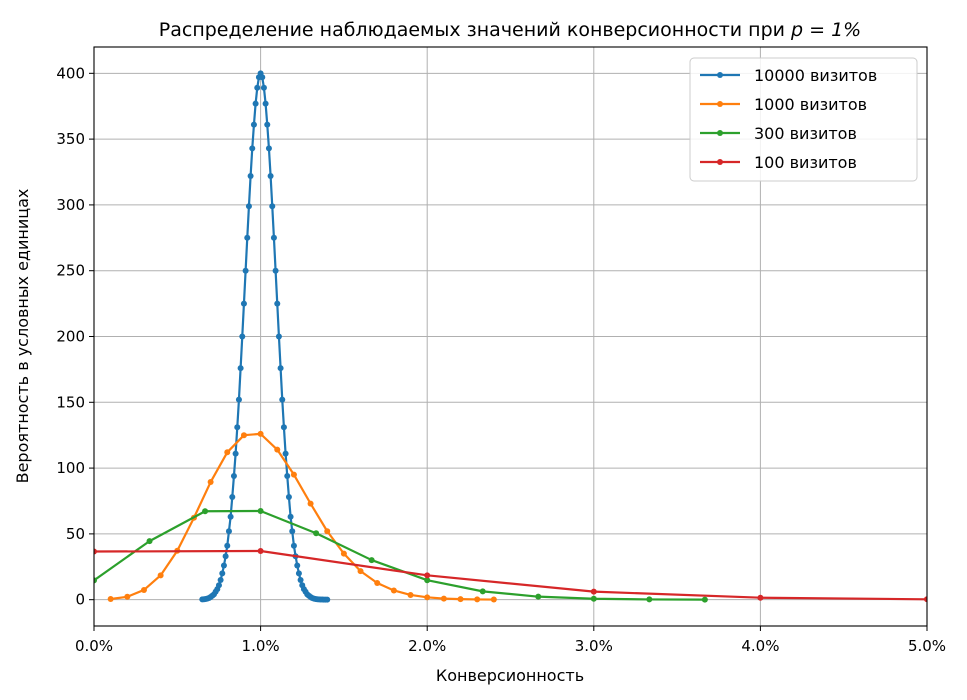 The height and width of the screenshot is (700, 967). Describe the element at coordinates (22, 336) in the screenshot. I see `y-axis-label: Вероятность в условных единицах` at that location.